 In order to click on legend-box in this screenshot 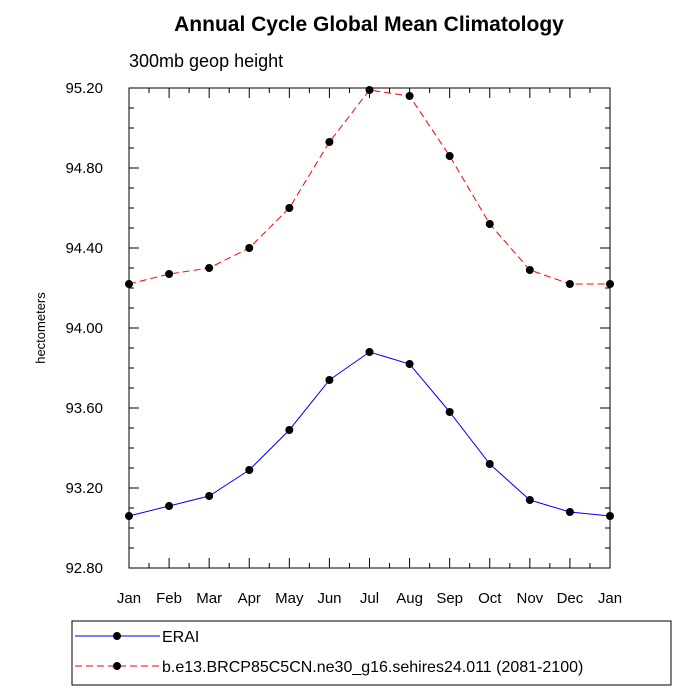, I will do `click(371, 653)`.